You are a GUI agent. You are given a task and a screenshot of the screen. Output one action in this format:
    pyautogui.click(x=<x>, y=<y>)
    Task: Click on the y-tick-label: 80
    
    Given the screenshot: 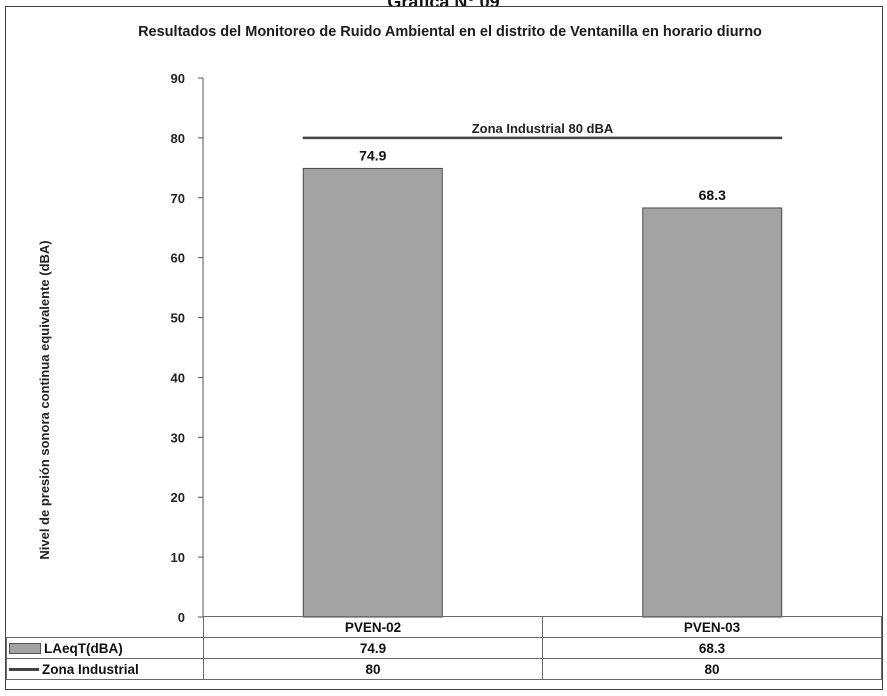 What is the action you would take?
    pyautogui.click(x=178, y=138)
    